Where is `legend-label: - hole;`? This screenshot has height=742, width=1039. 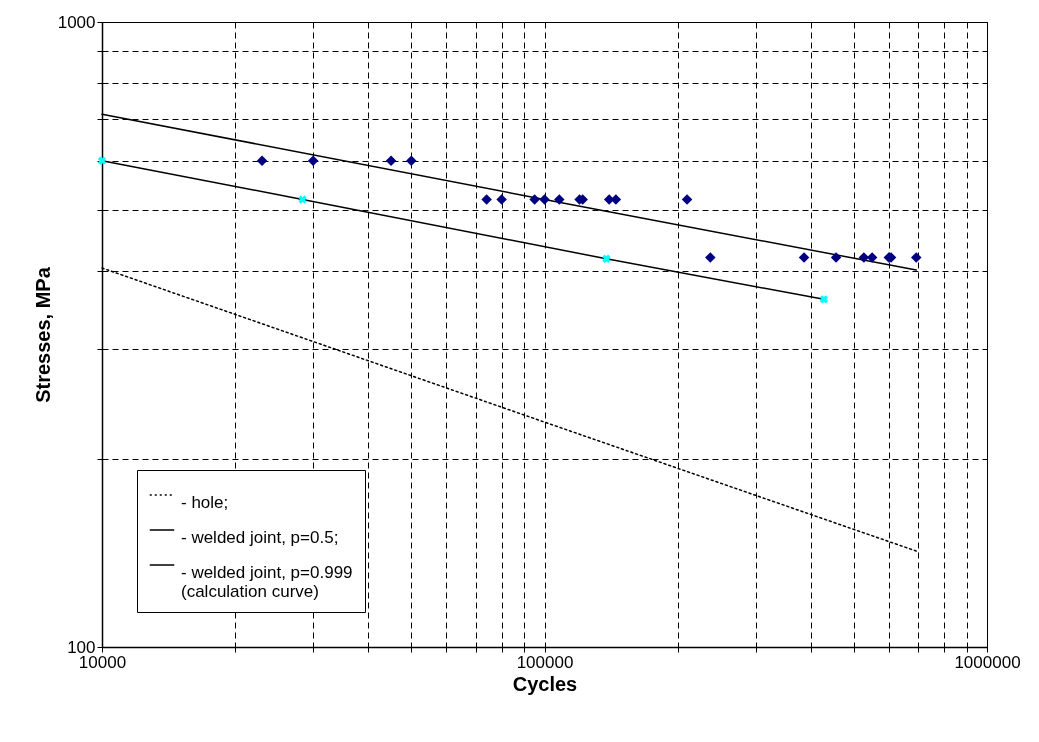 legend-label: - hole; is located at coordinates (205, 502).